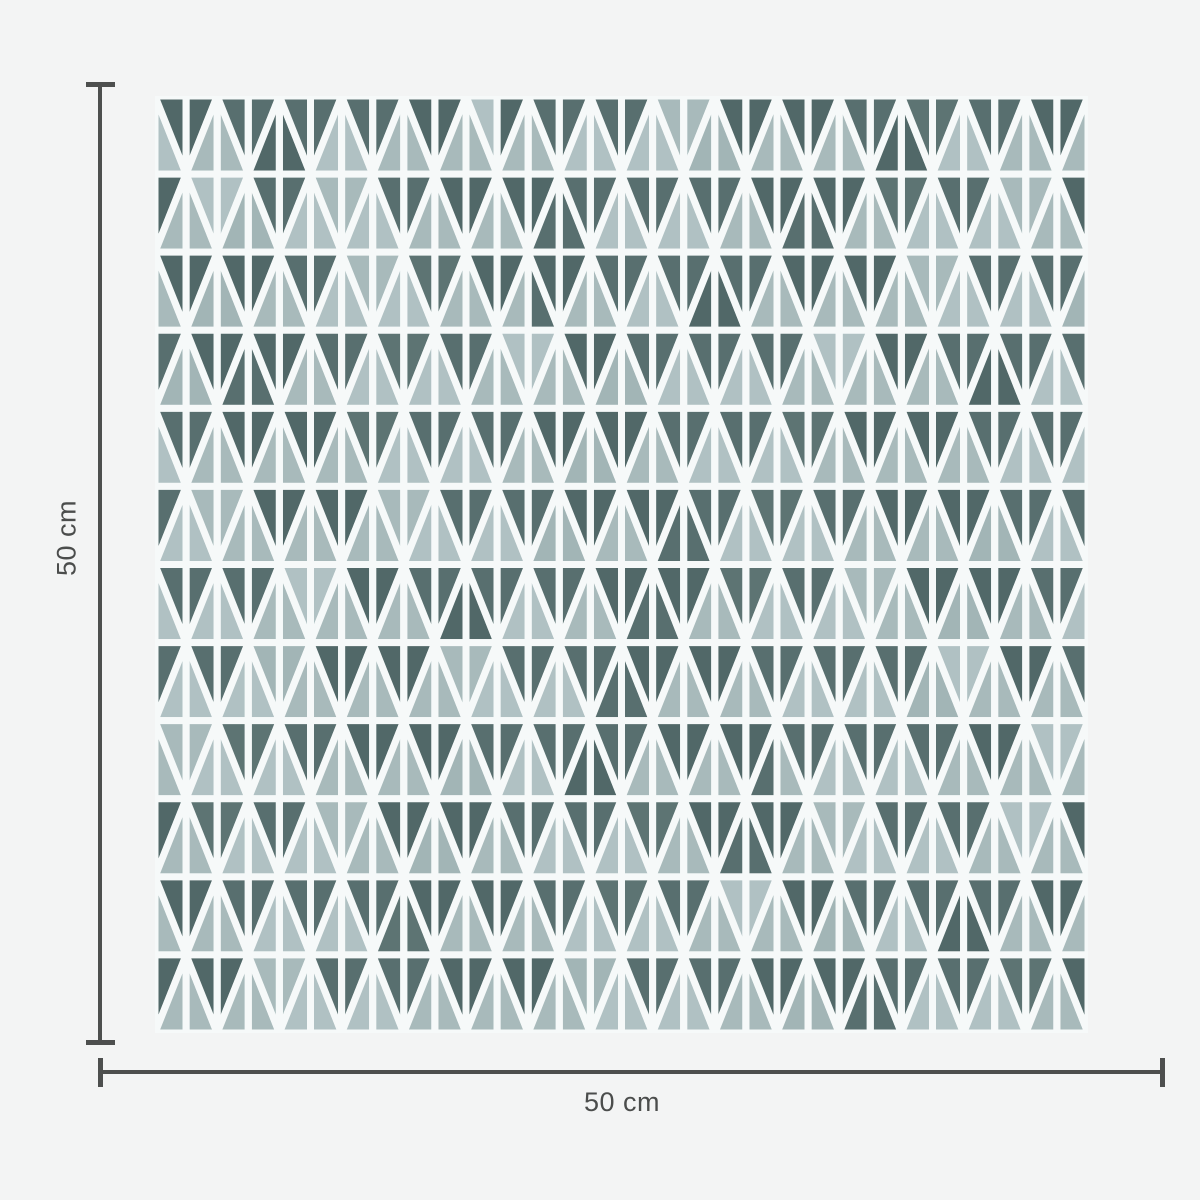 The width and height of the screenshot is (1200, 1200). What do you see at coordinates (631, 1072) in the screenshot?
I see `width-dimension-line` at bounding box center [631, 1072].